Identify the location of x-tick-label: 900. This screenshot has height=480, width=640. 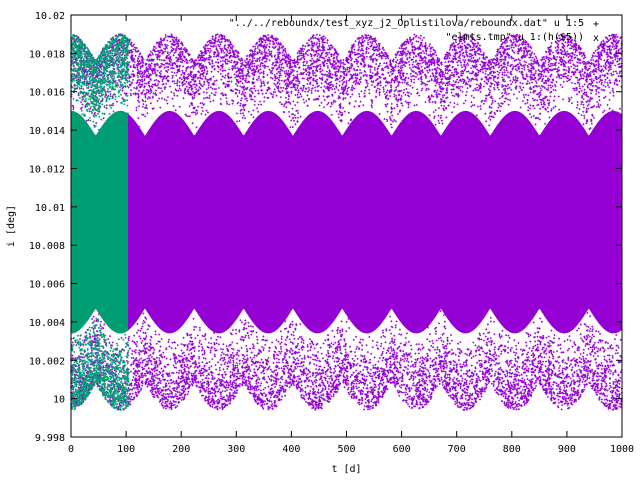
(567, 449).